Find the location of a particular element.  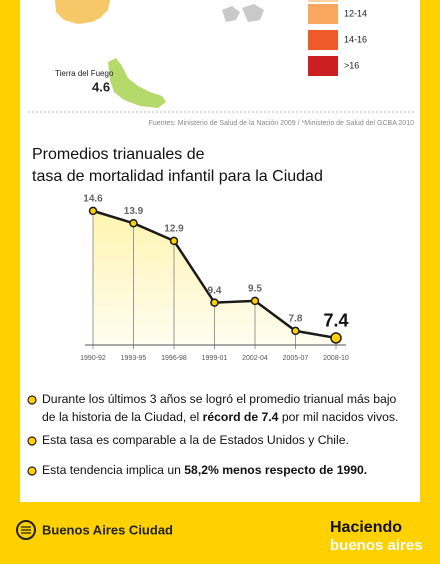

map-islands is located at coordinates (243, 13).